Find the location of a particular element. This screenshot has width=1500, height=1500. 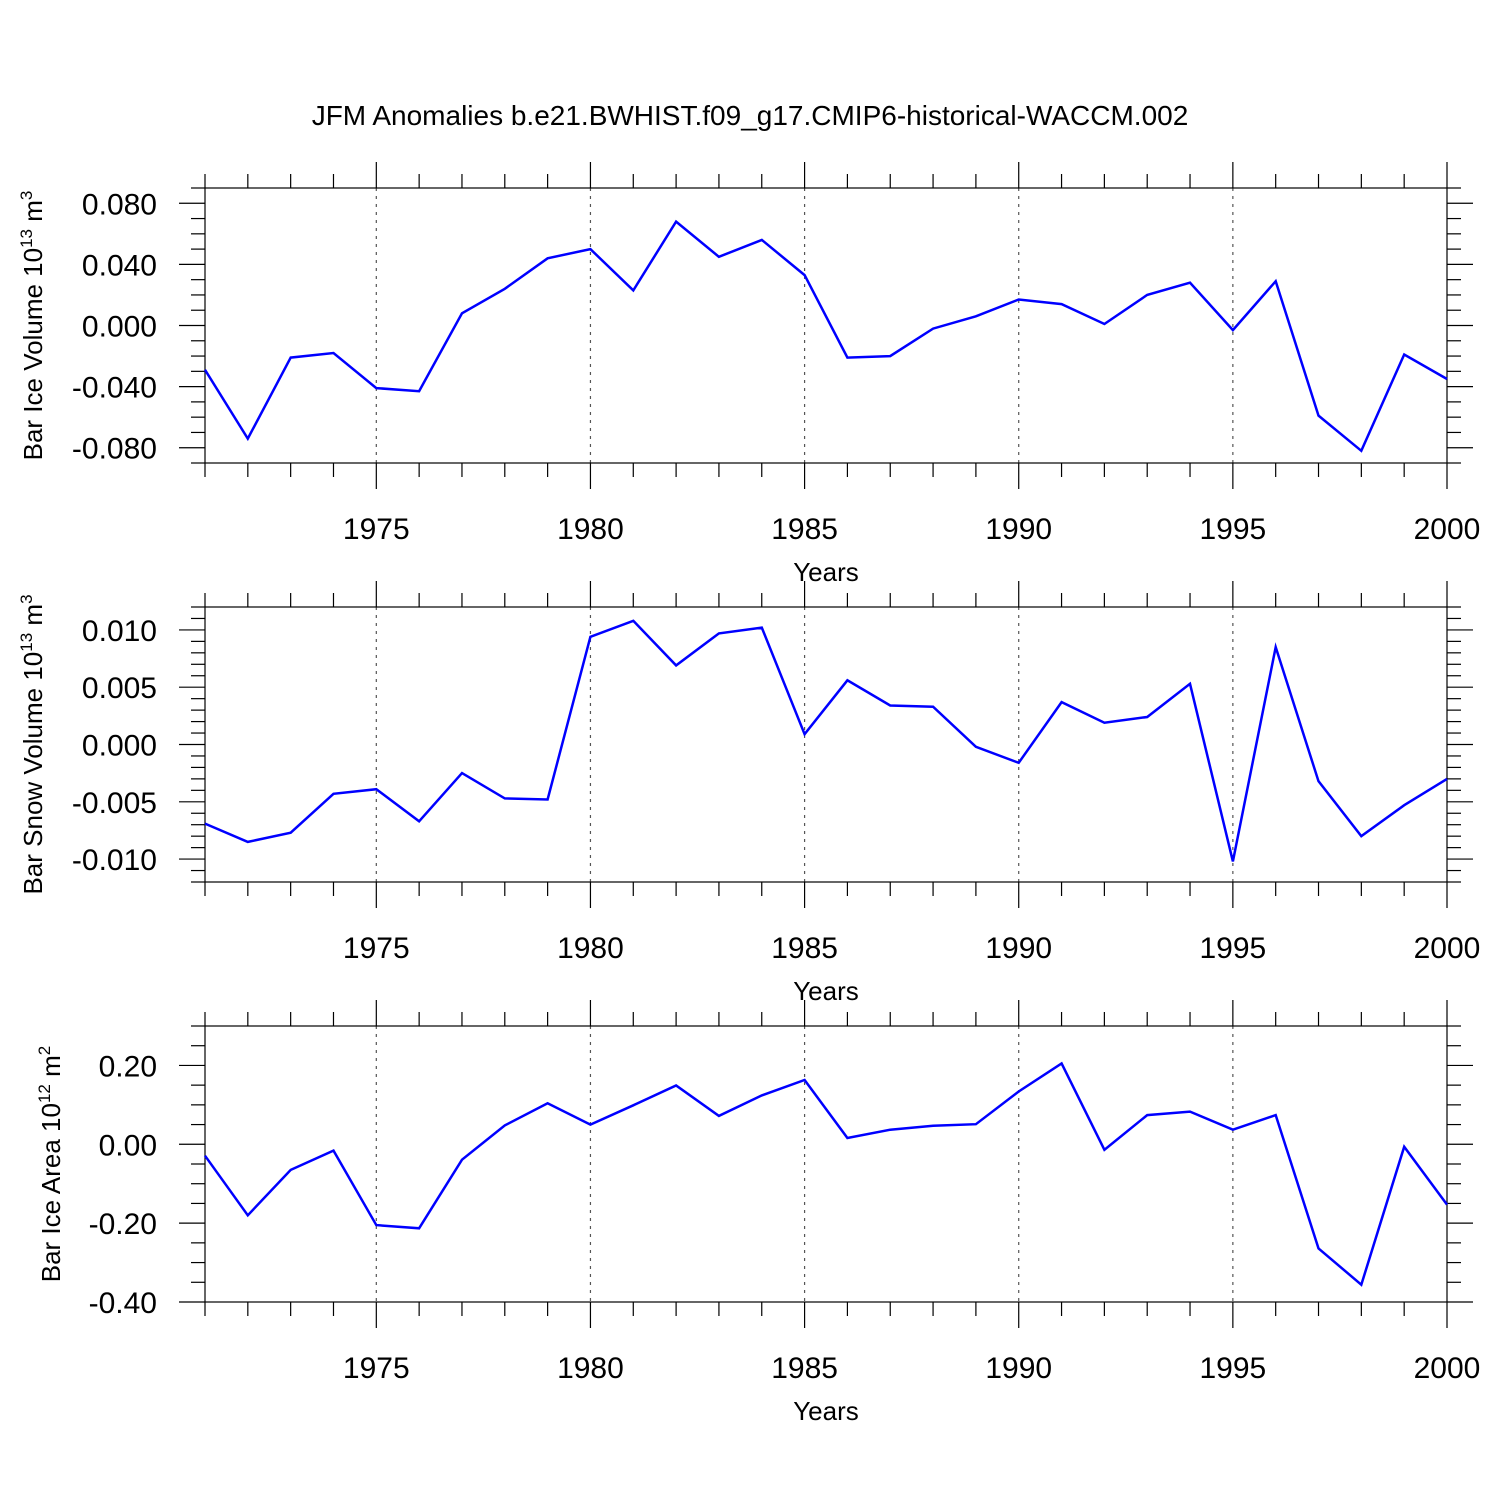

y-axis-label-exponent: 12 is located at coordinates (44, 1093).